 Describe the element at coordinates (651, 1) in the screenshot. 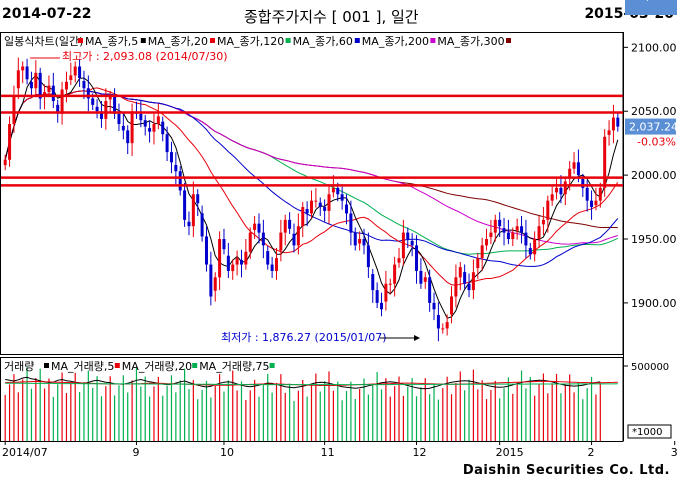

I see `last-volume-label: 351,731K` at that location.